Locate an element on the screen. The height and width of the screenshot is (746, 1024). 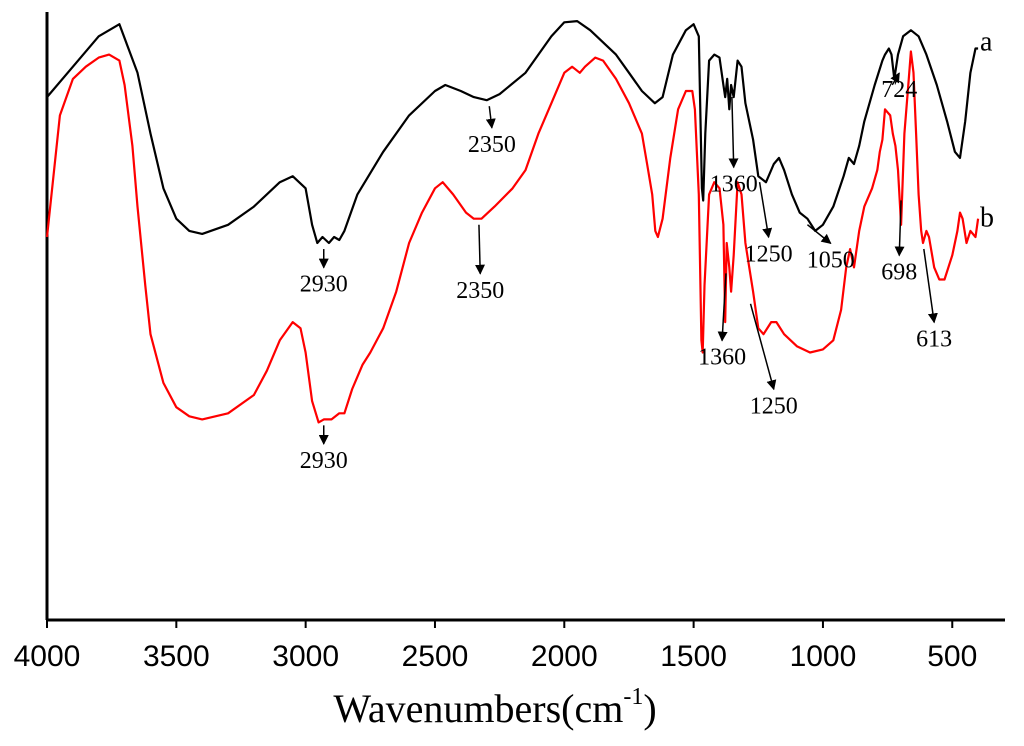
x-tick-layer: 4000 3500 3000 2500 2000 1500 1000 500 is located at coordinates (495, 646).